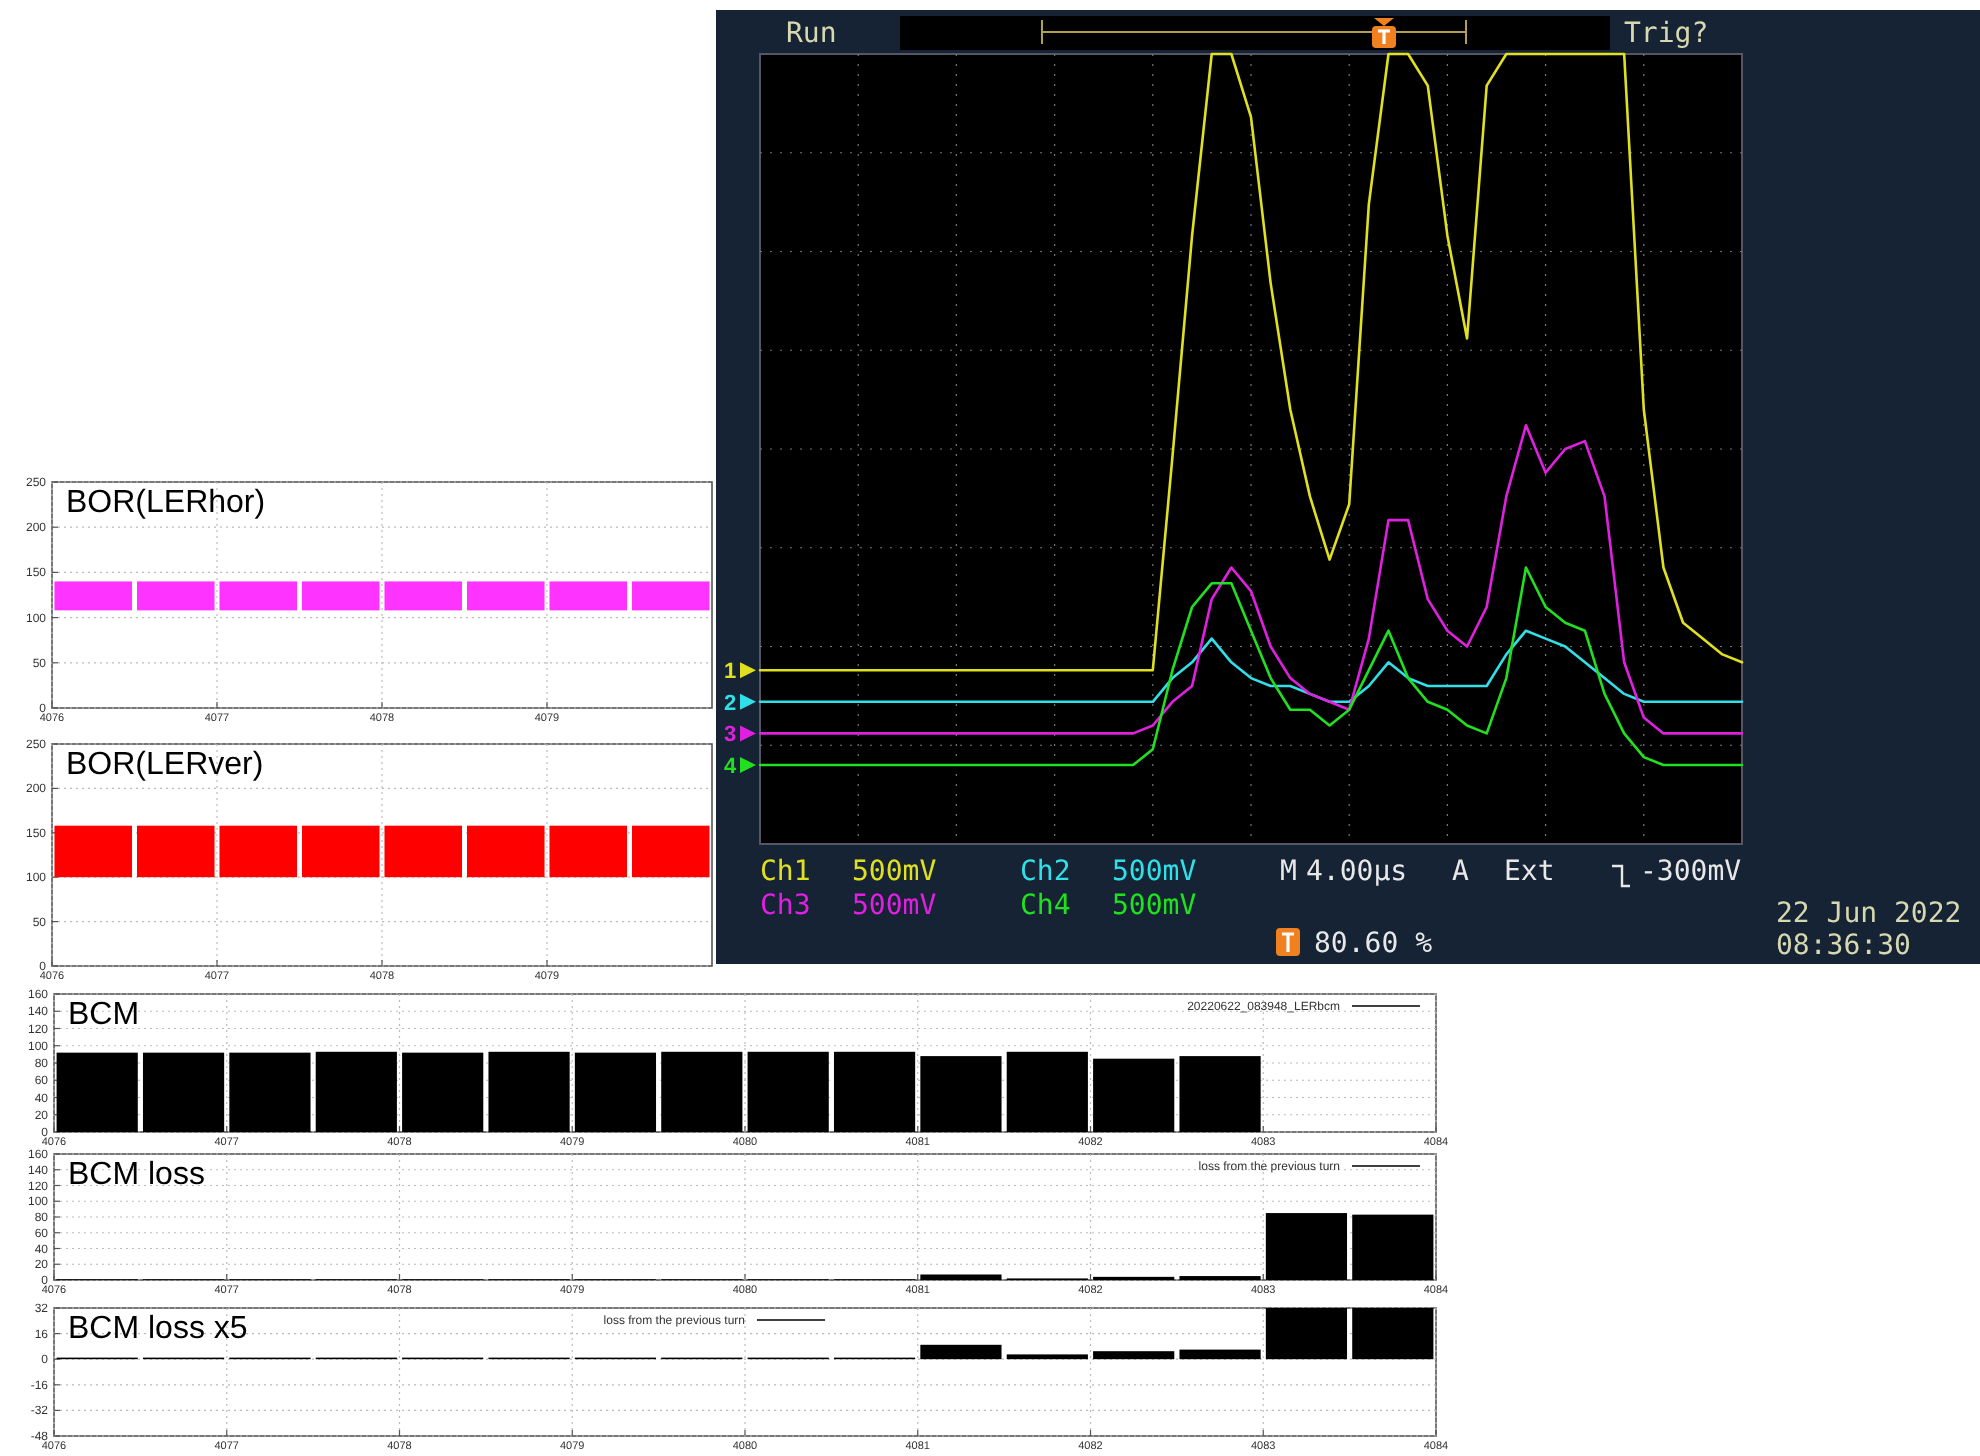 This screenshot has width=1980, height=1456. Describe the element at coordinates (1288, 872) in the screenshot. I see `text: M` at that location.